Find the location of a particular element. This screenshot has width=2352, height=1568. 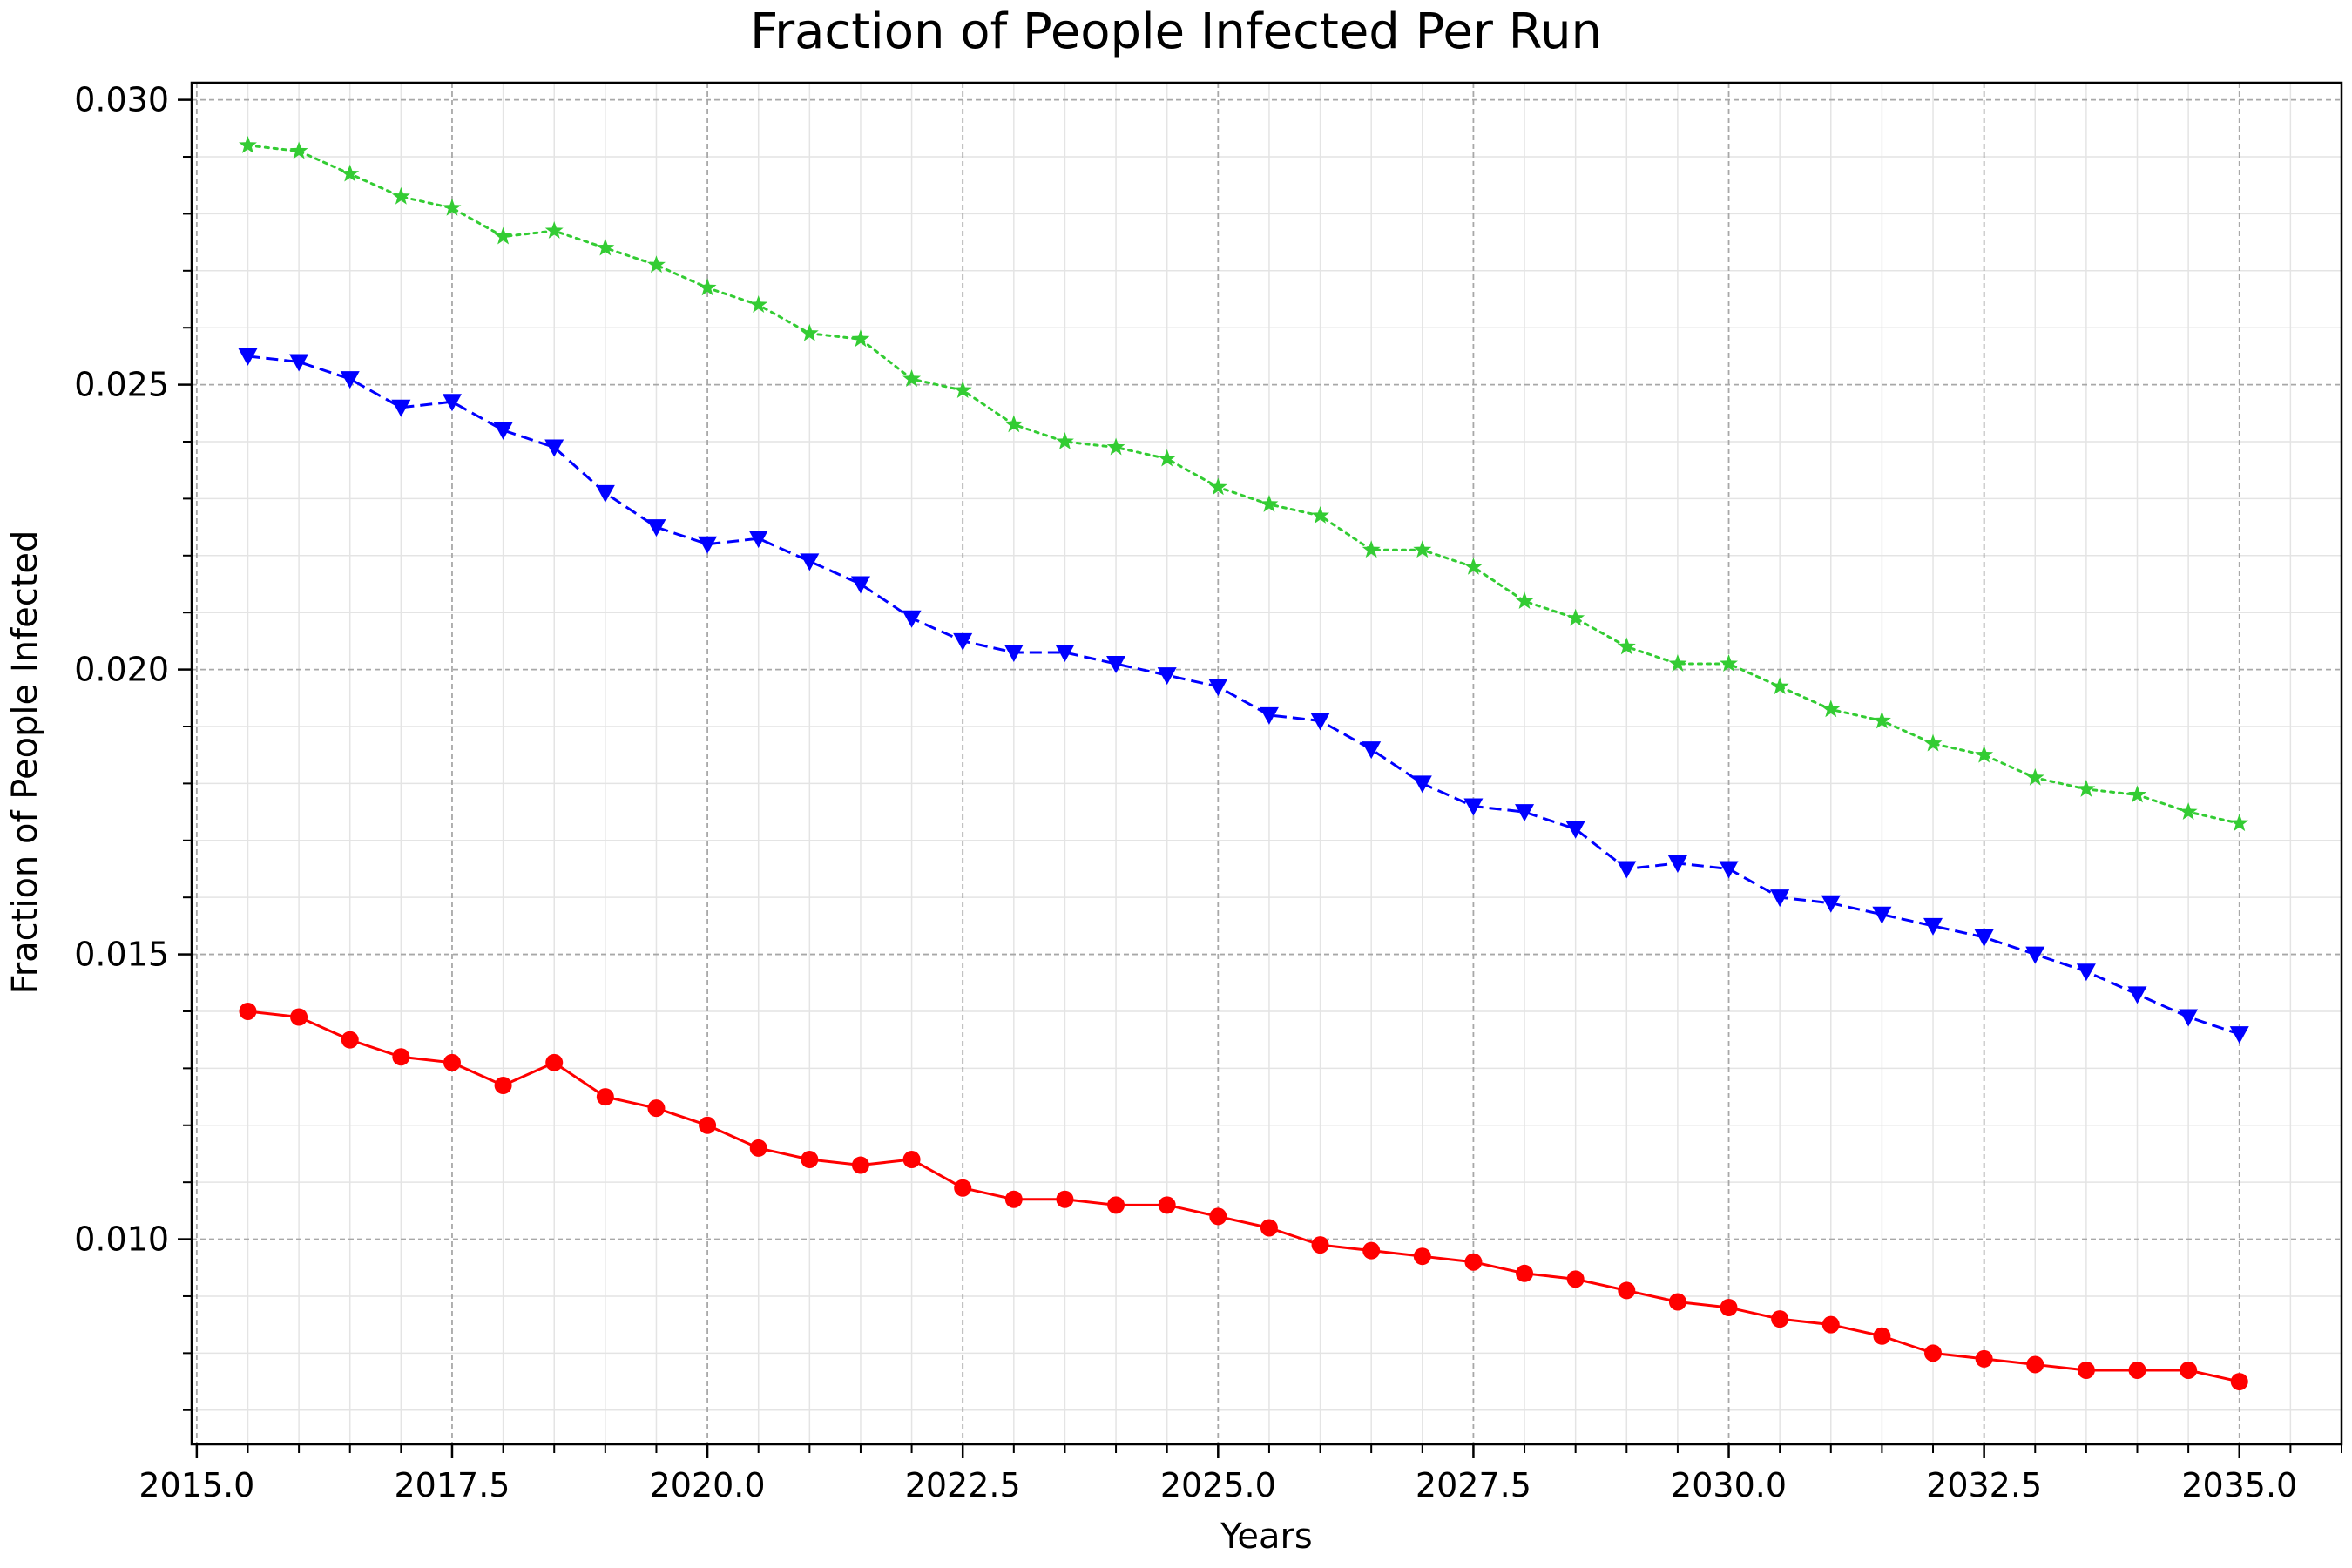

x-tick-label: 2022.5 is located at coordinates (963, 1485).